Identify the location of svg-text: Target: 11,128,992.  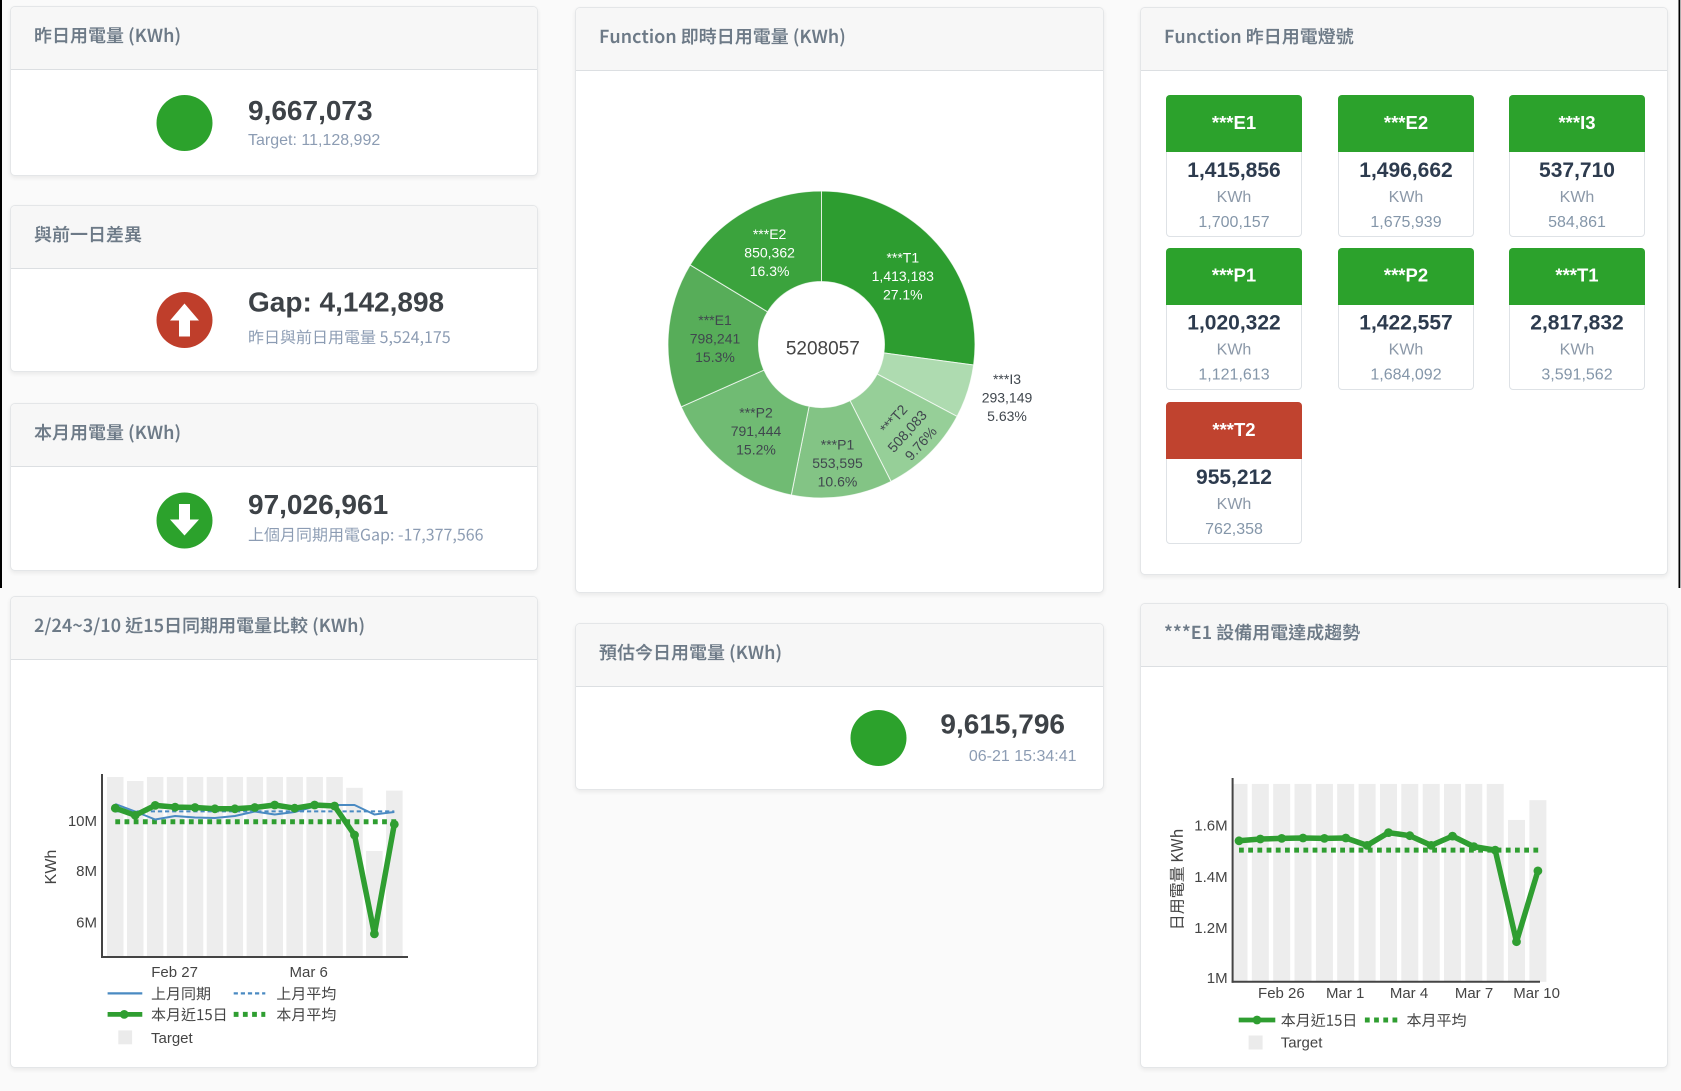
(314, 140).